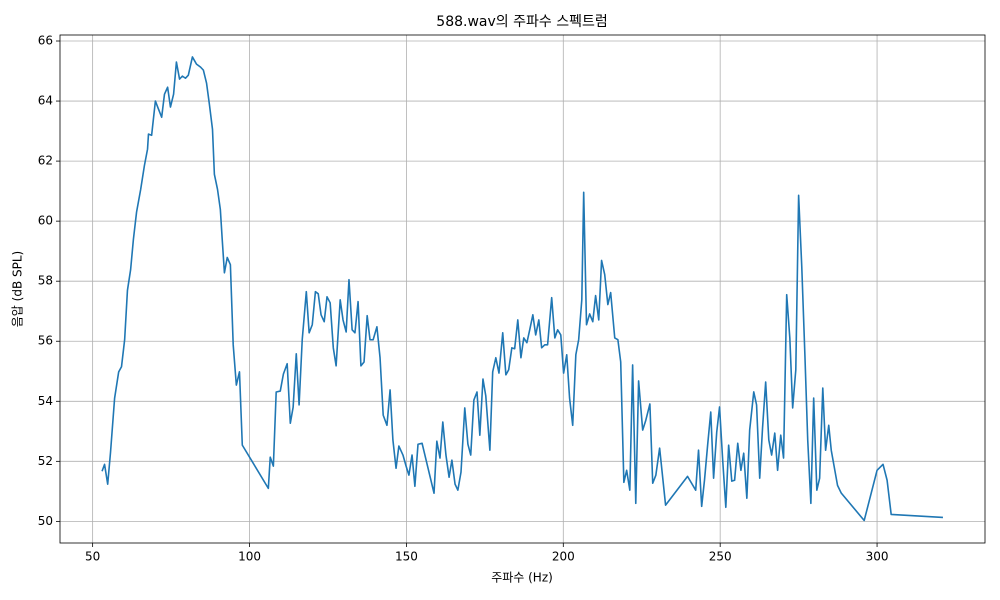  Describe the element at coordinates (18, 289) in the screenshot. I see `y-axis-label: 음압 (dB SPL)` at that location.